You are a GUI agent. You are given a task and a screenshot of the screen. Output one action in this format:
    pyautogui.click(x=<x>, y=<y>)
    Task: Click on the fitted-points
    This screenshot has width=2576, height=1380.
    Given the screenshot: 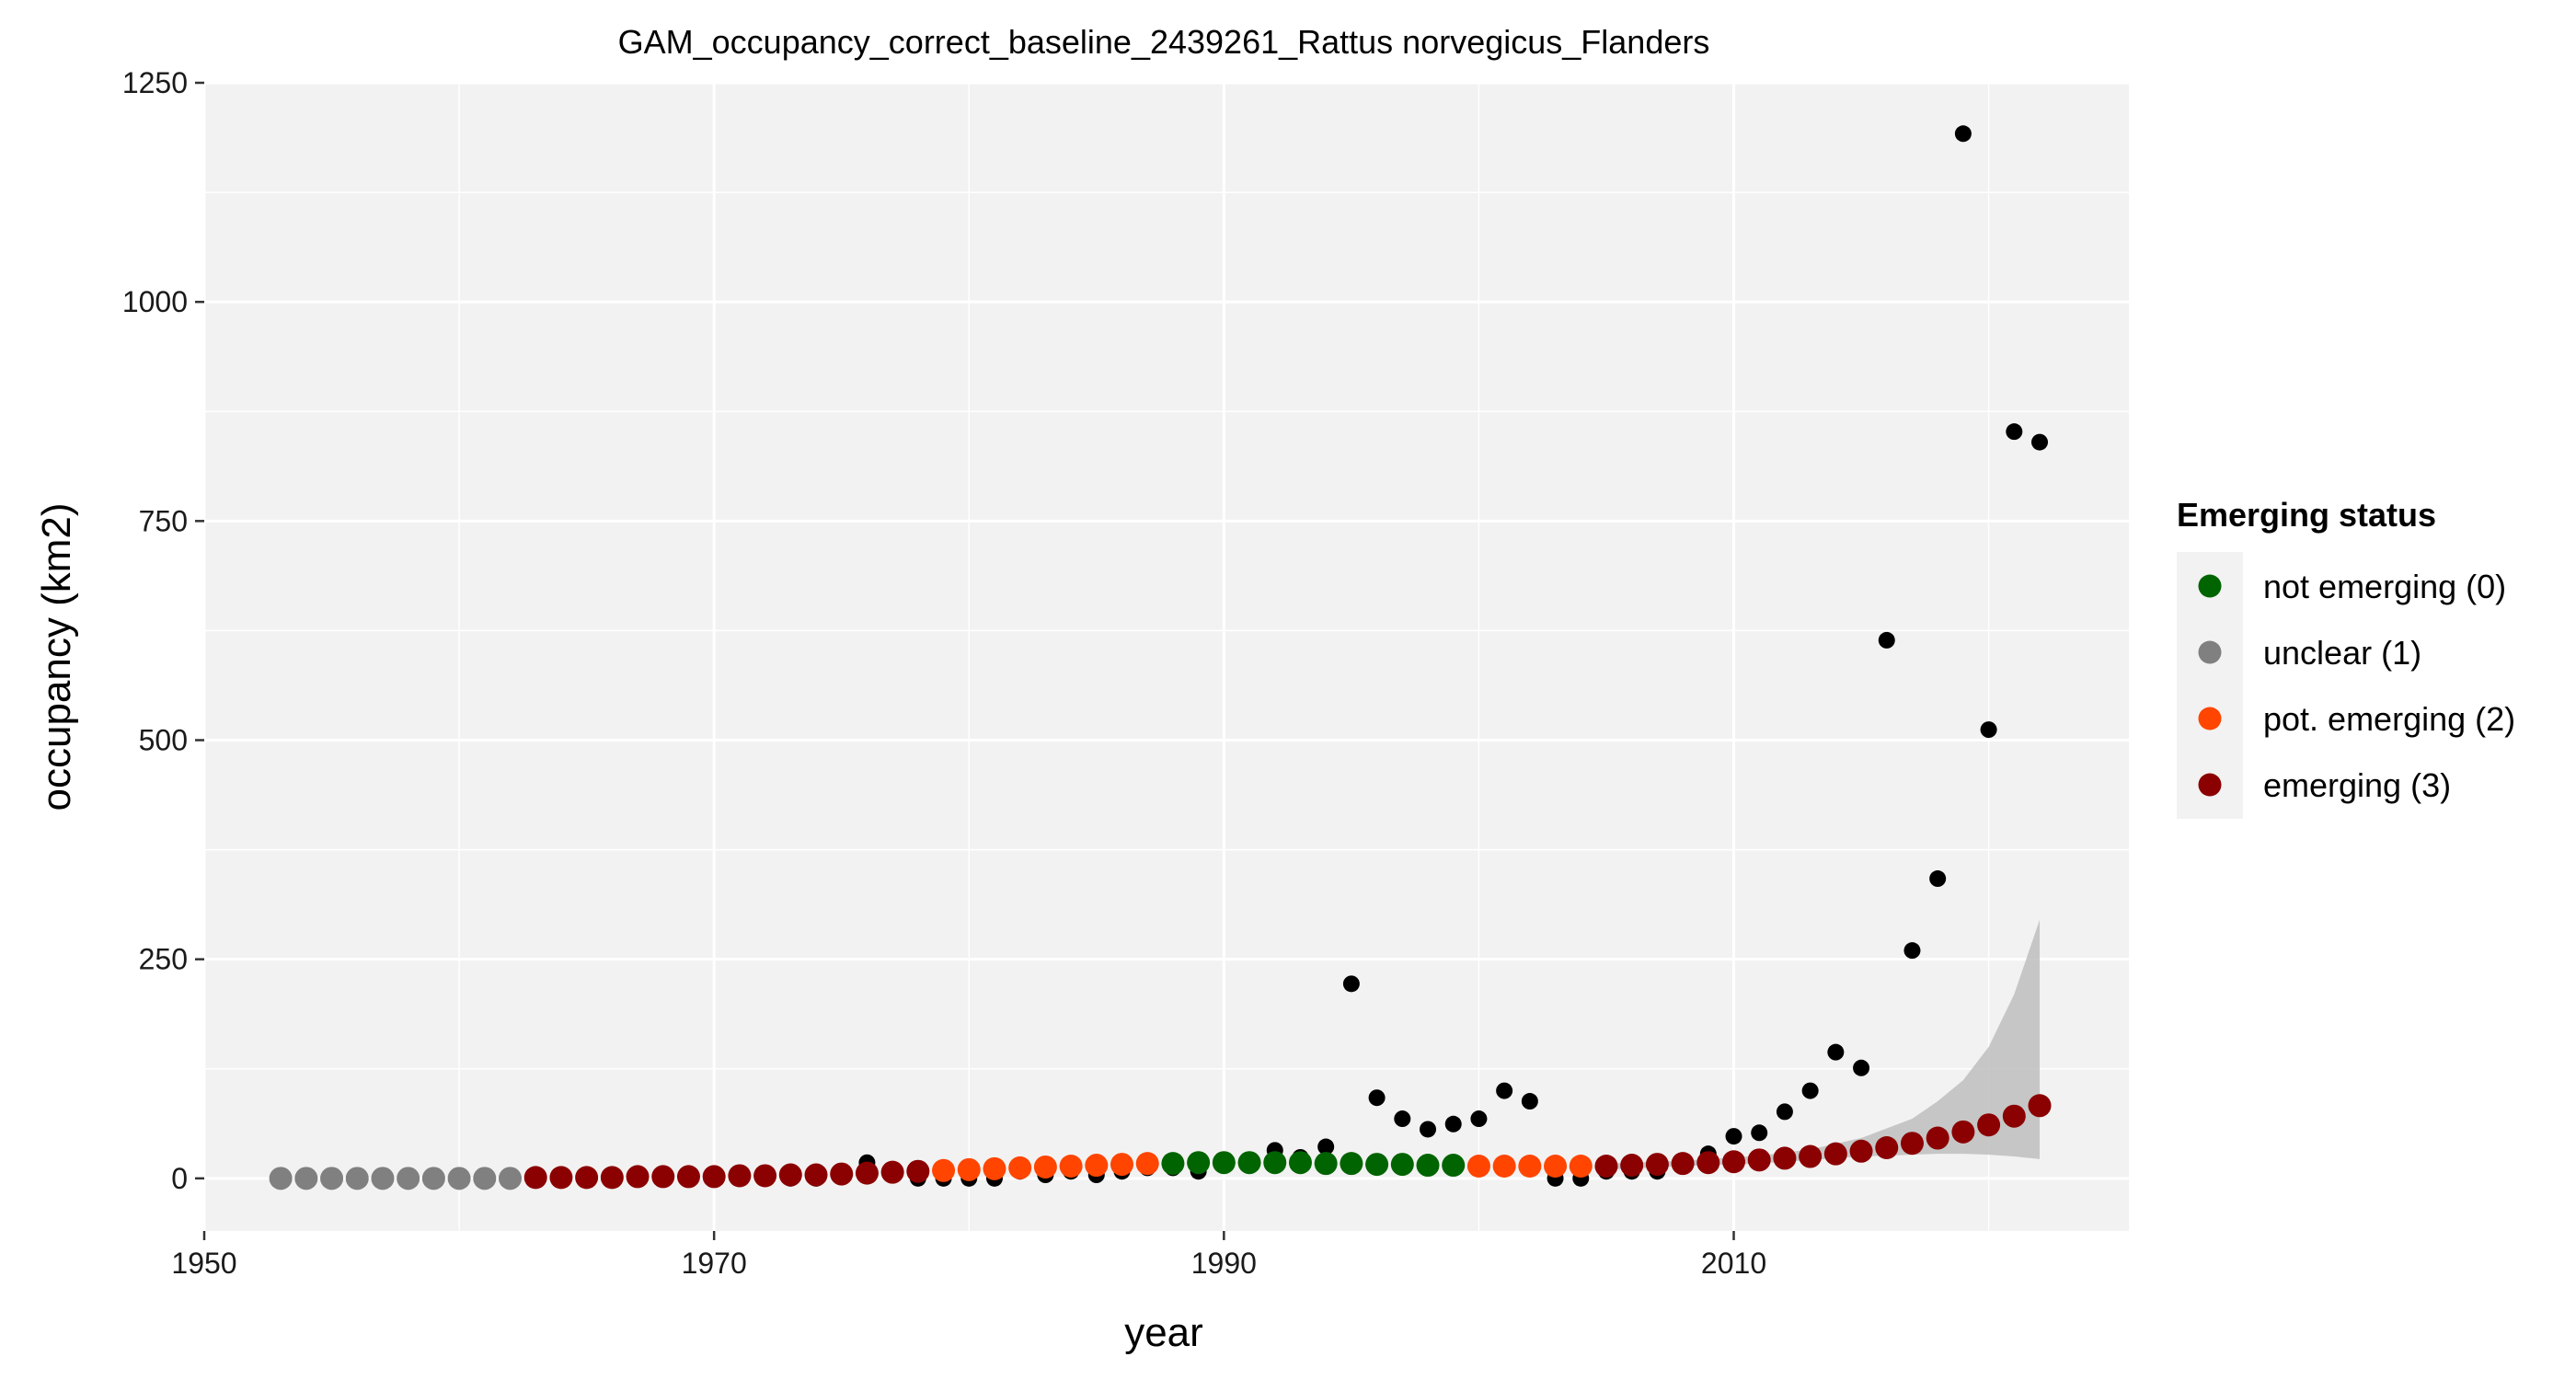 What is the action you would take?
    pyautogui.click(x=1160, y=1142)
    